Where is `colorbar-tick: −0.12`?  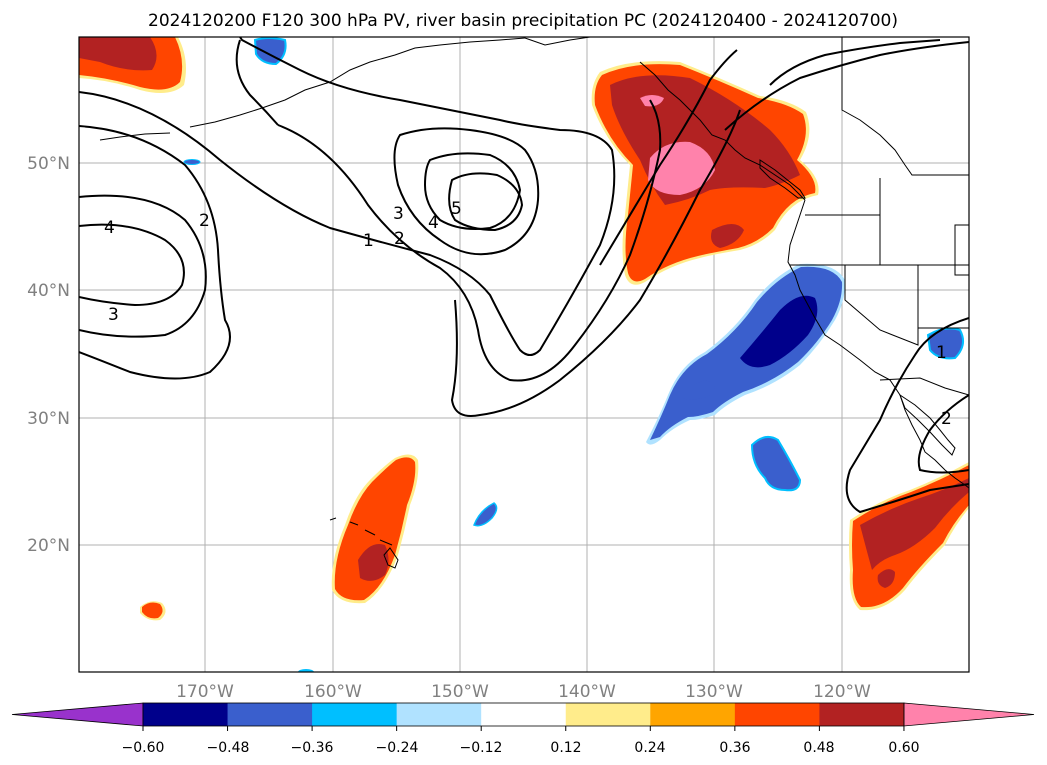
colorbar-tick: −0.12 is located at coordinates (481, 748).